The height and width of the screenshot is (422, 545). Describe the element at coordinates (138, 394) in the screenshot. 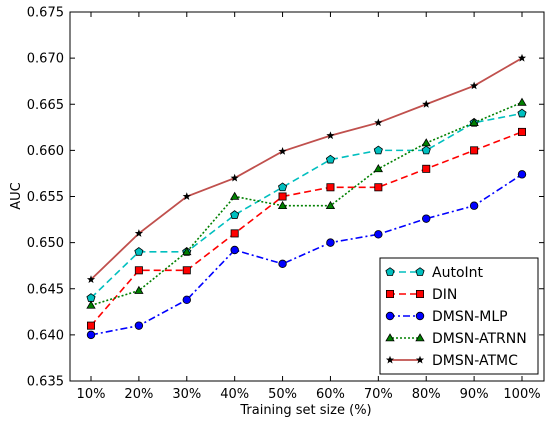

I see `x-tick-label: 20%` at that location.